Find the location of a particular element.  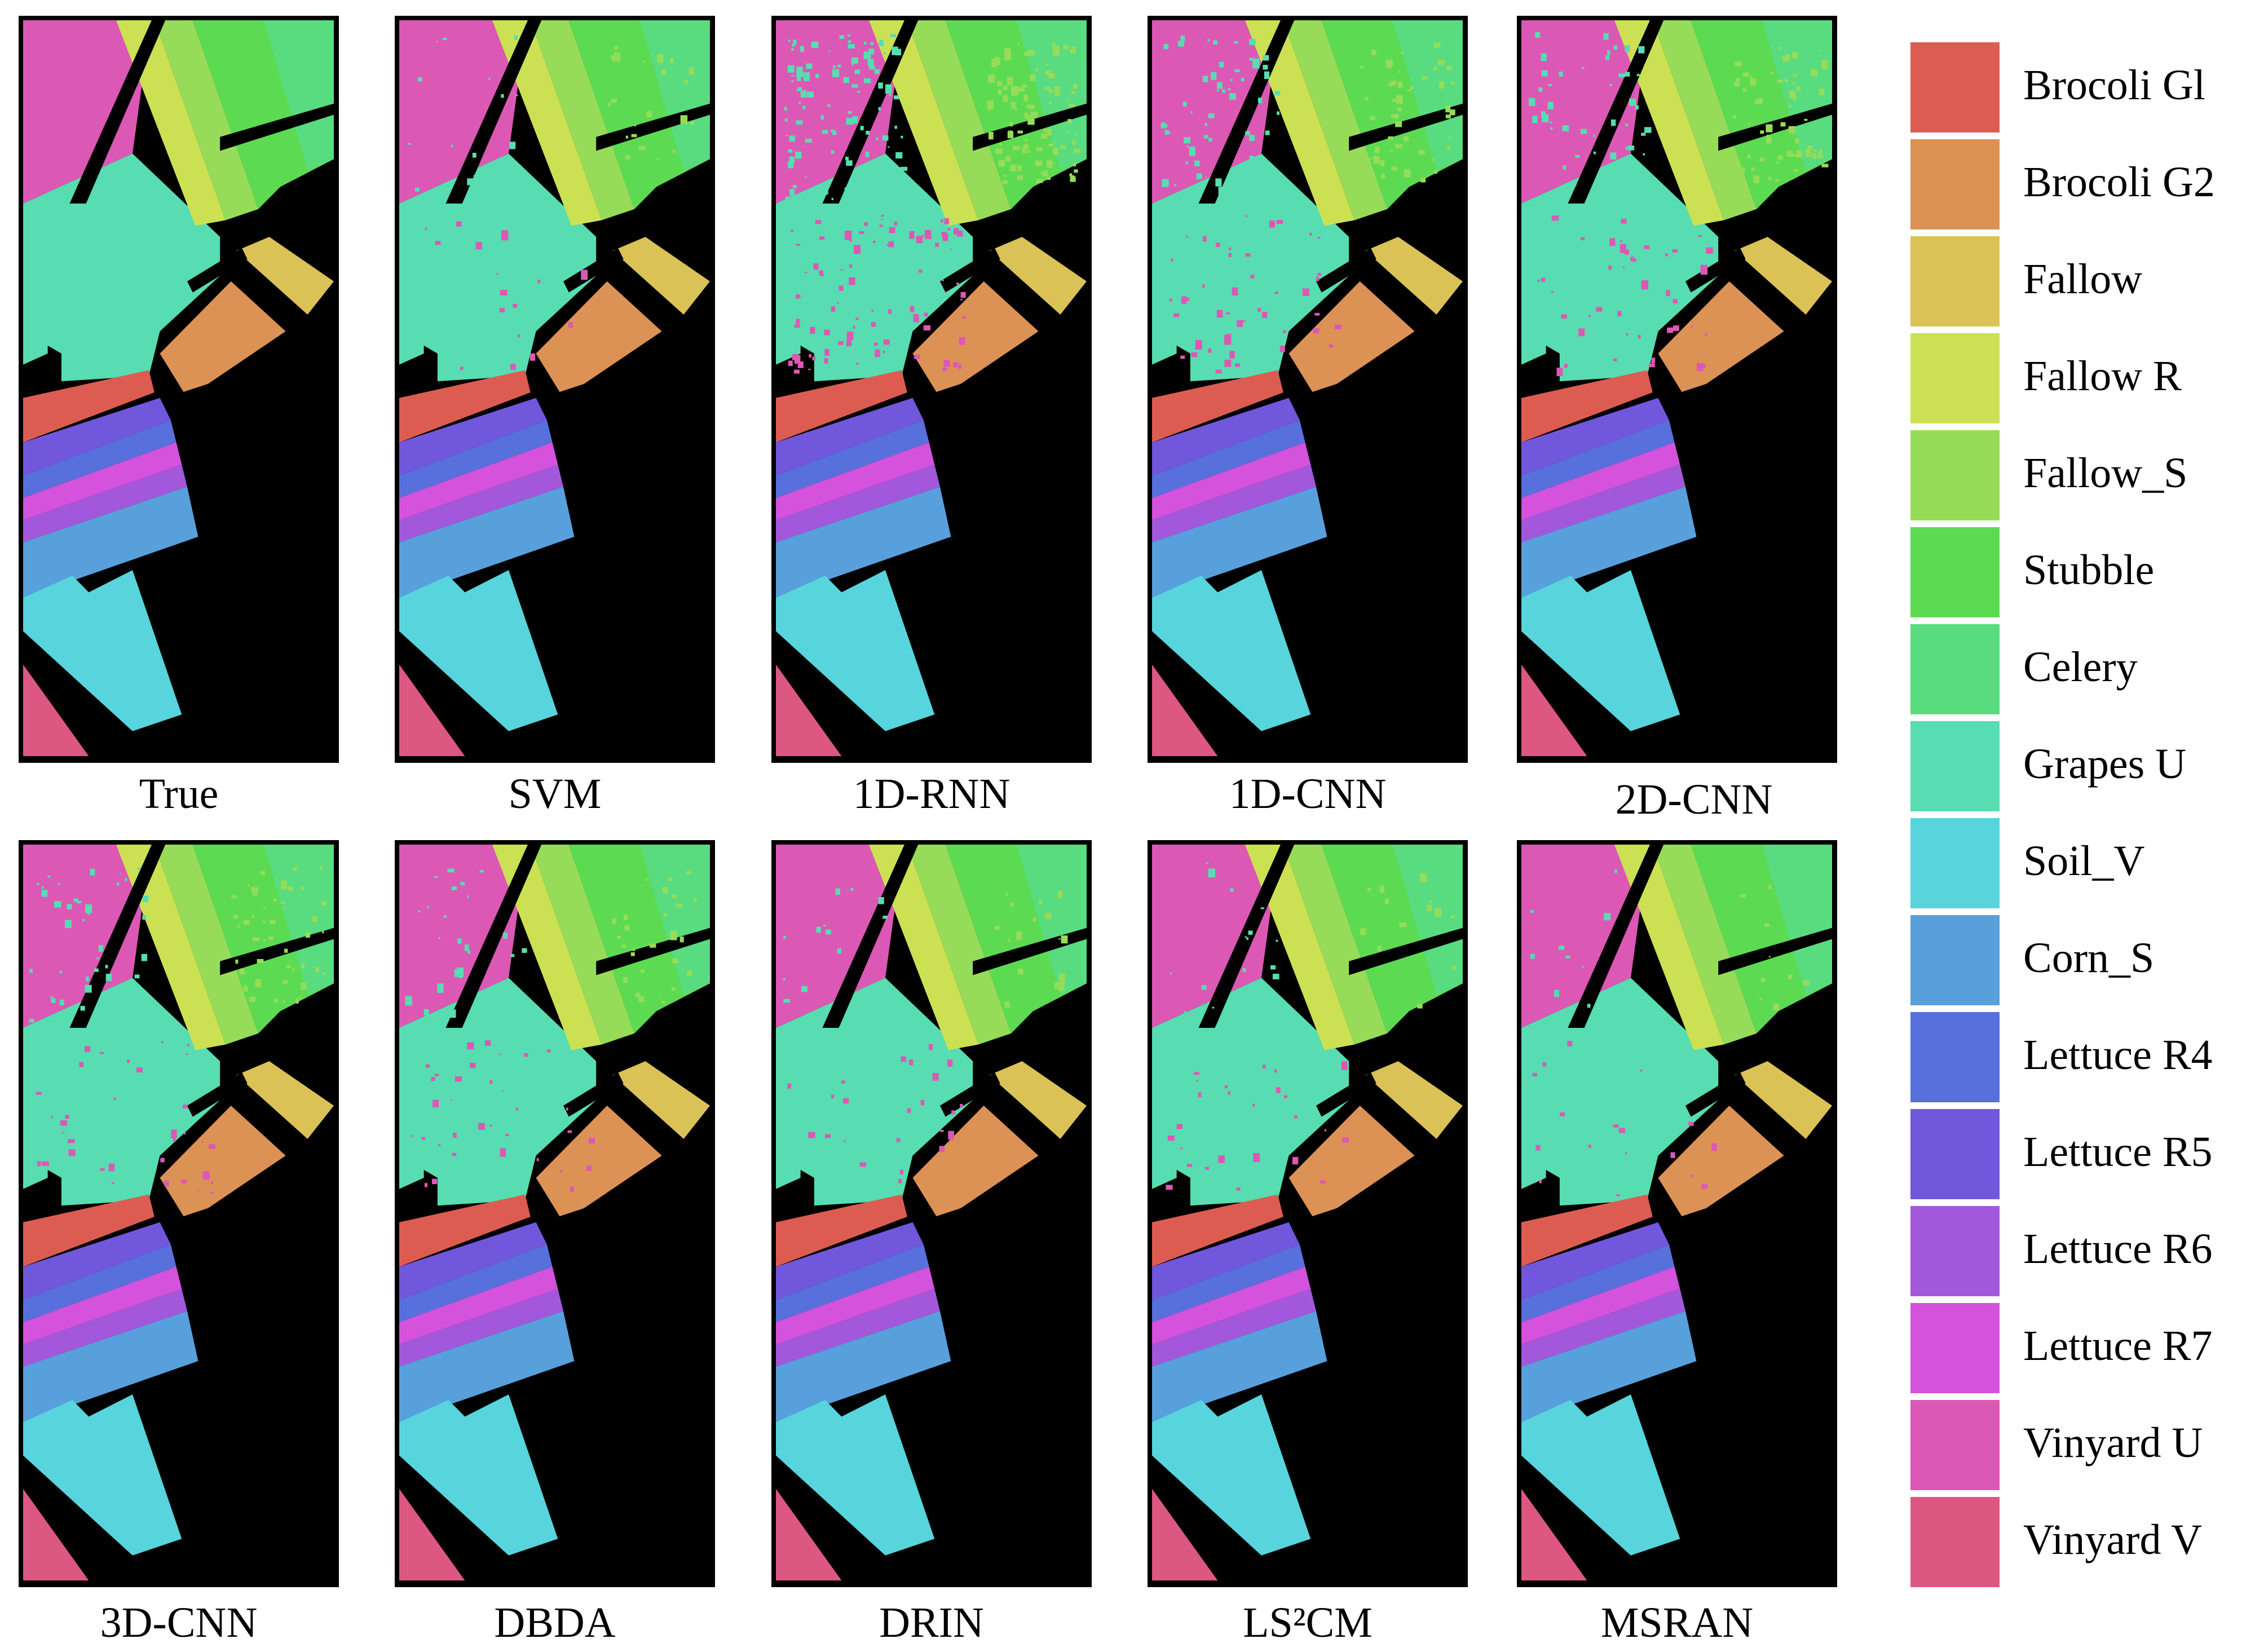

legend-swatch is located at coordinates (1955, 572).